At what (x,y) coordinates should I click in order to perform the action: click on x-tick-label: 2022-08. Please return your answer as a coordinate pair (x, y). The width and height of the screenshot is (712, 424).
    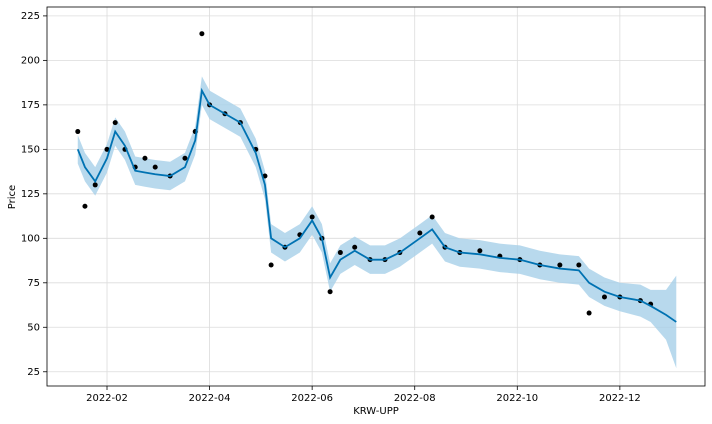
    Looking at the image, I should click on (415, 398).